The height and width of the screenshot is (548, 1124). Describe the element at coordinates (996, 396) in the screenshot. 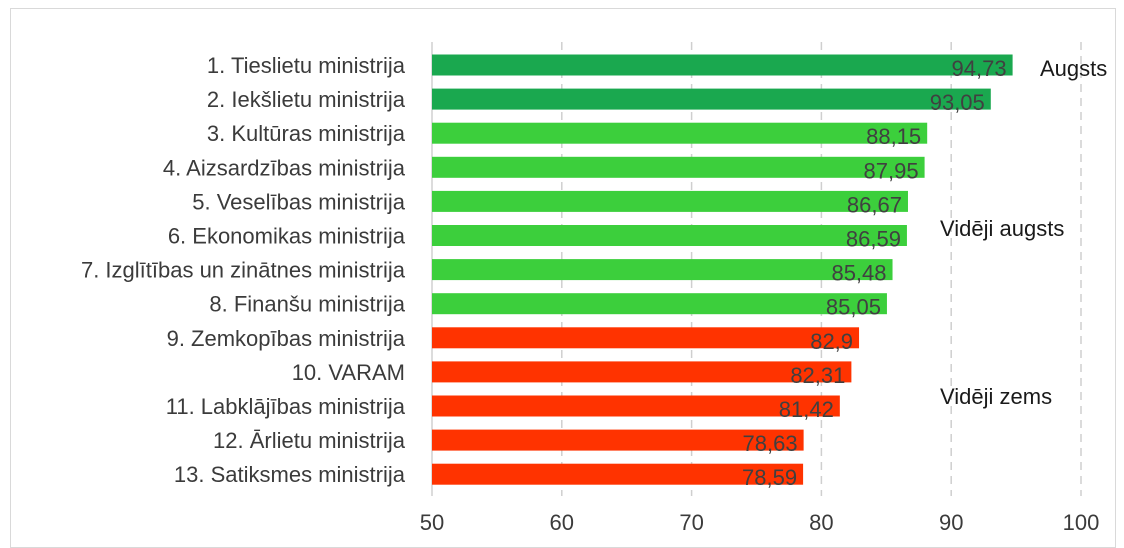

I see `group-label: Vidēji zems` at that location.